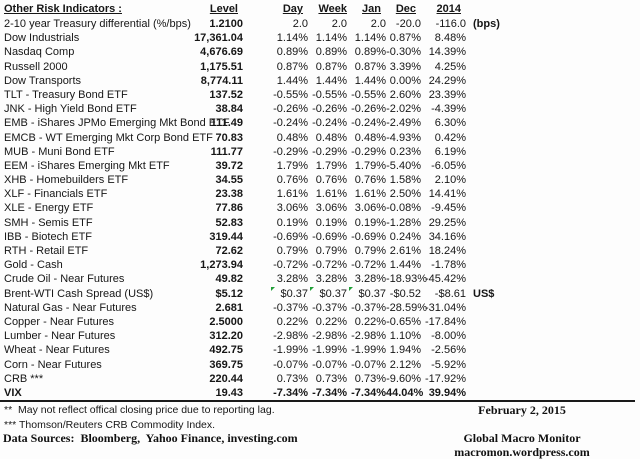  I want to click on year-2014-change-value: -17.92%, so click(445, 378).